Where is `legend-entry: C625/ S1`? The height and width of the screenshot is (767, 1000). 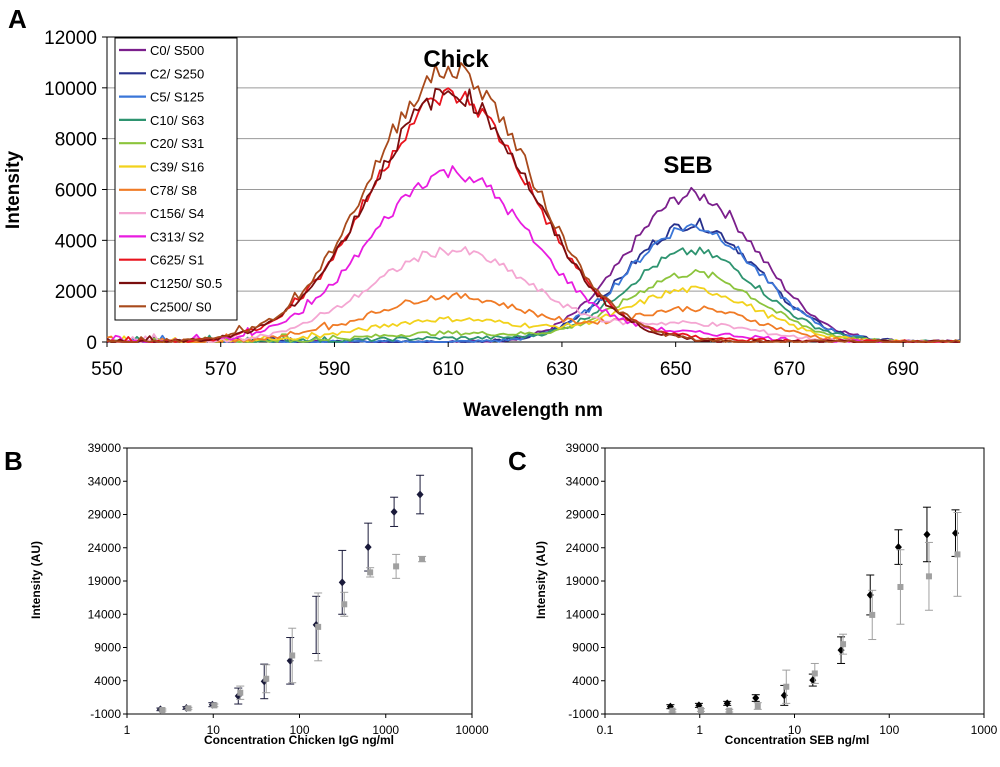
legend-entry: C625/ S1 is located at coordinates (177, 260).